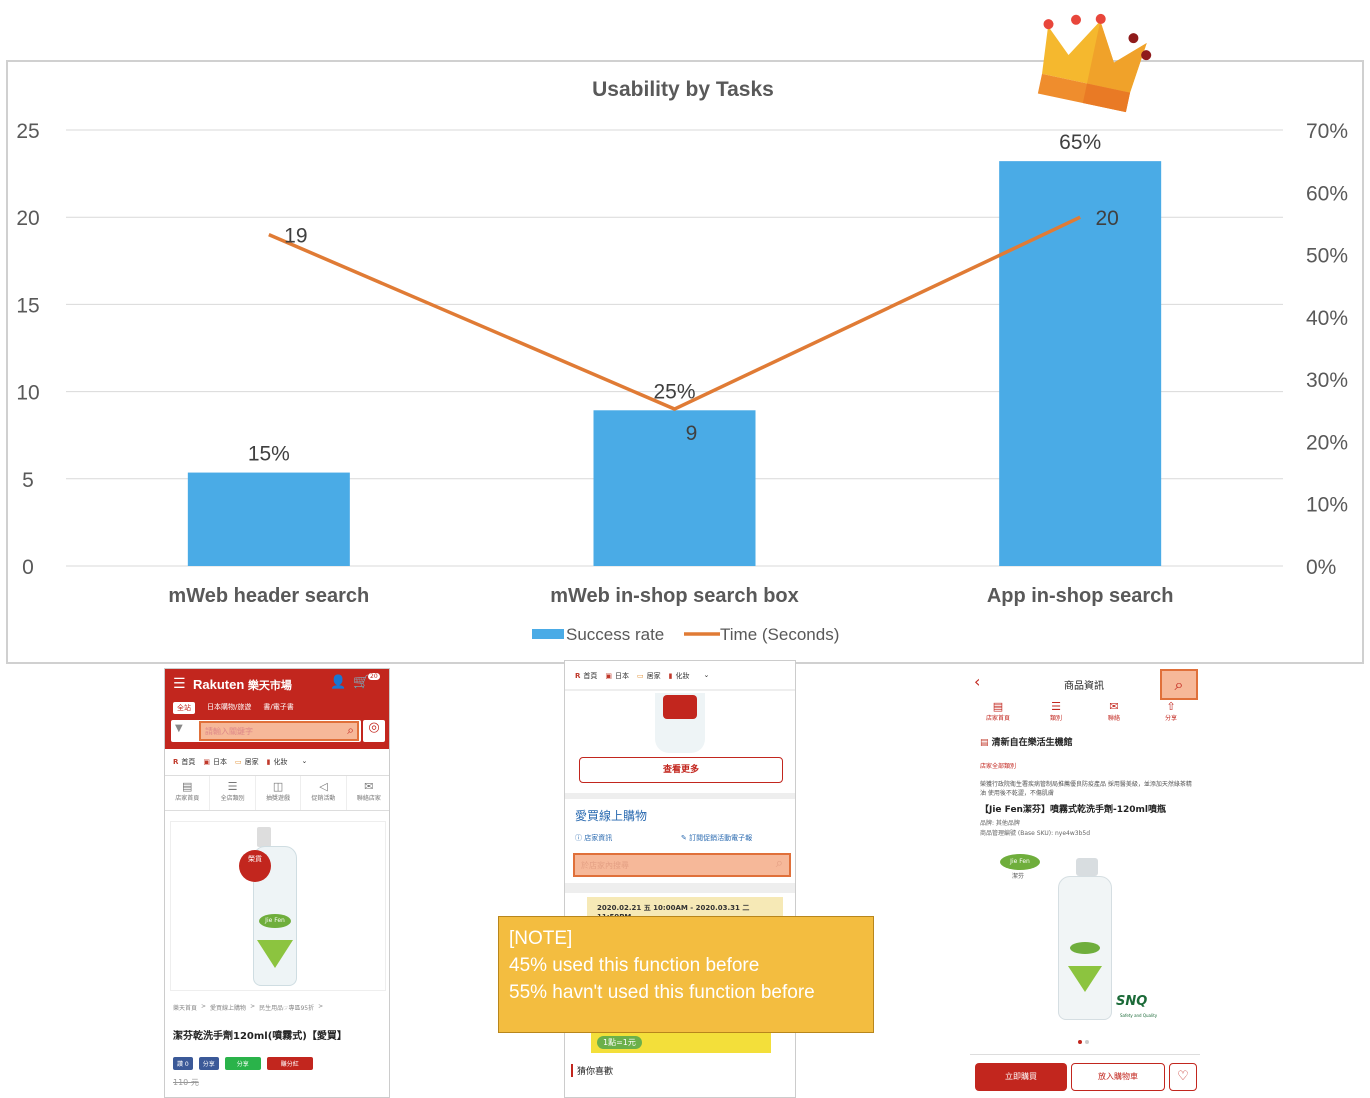 The image size is (1370, 1098). I want to click on fb-share-button: 分享, so click(208, 1063).